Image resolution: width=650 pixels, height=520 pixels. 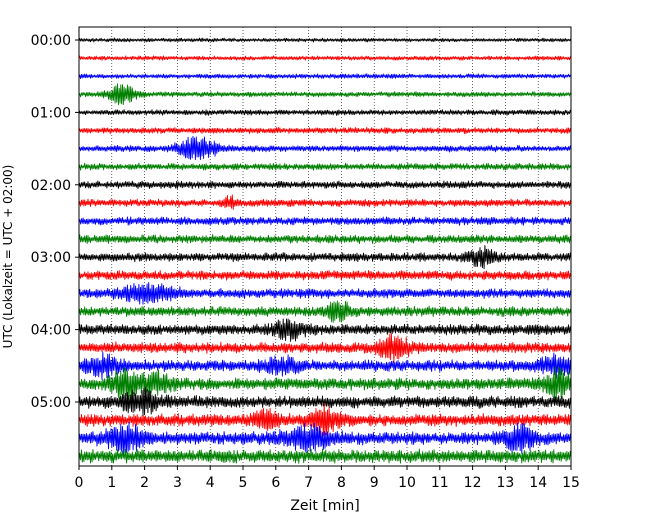 I want to click on x-tick-label: 7, so click(x=308, y=483).